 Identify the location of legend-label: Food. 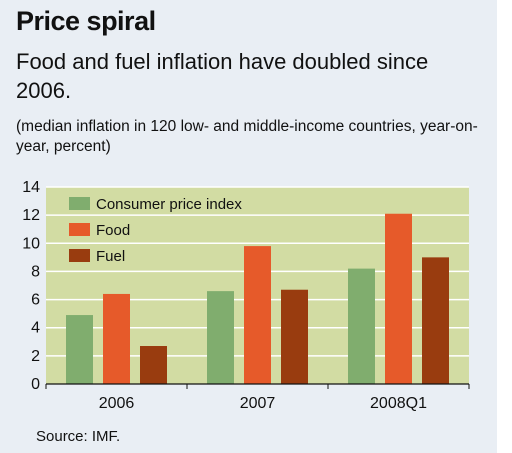
(113, 230).